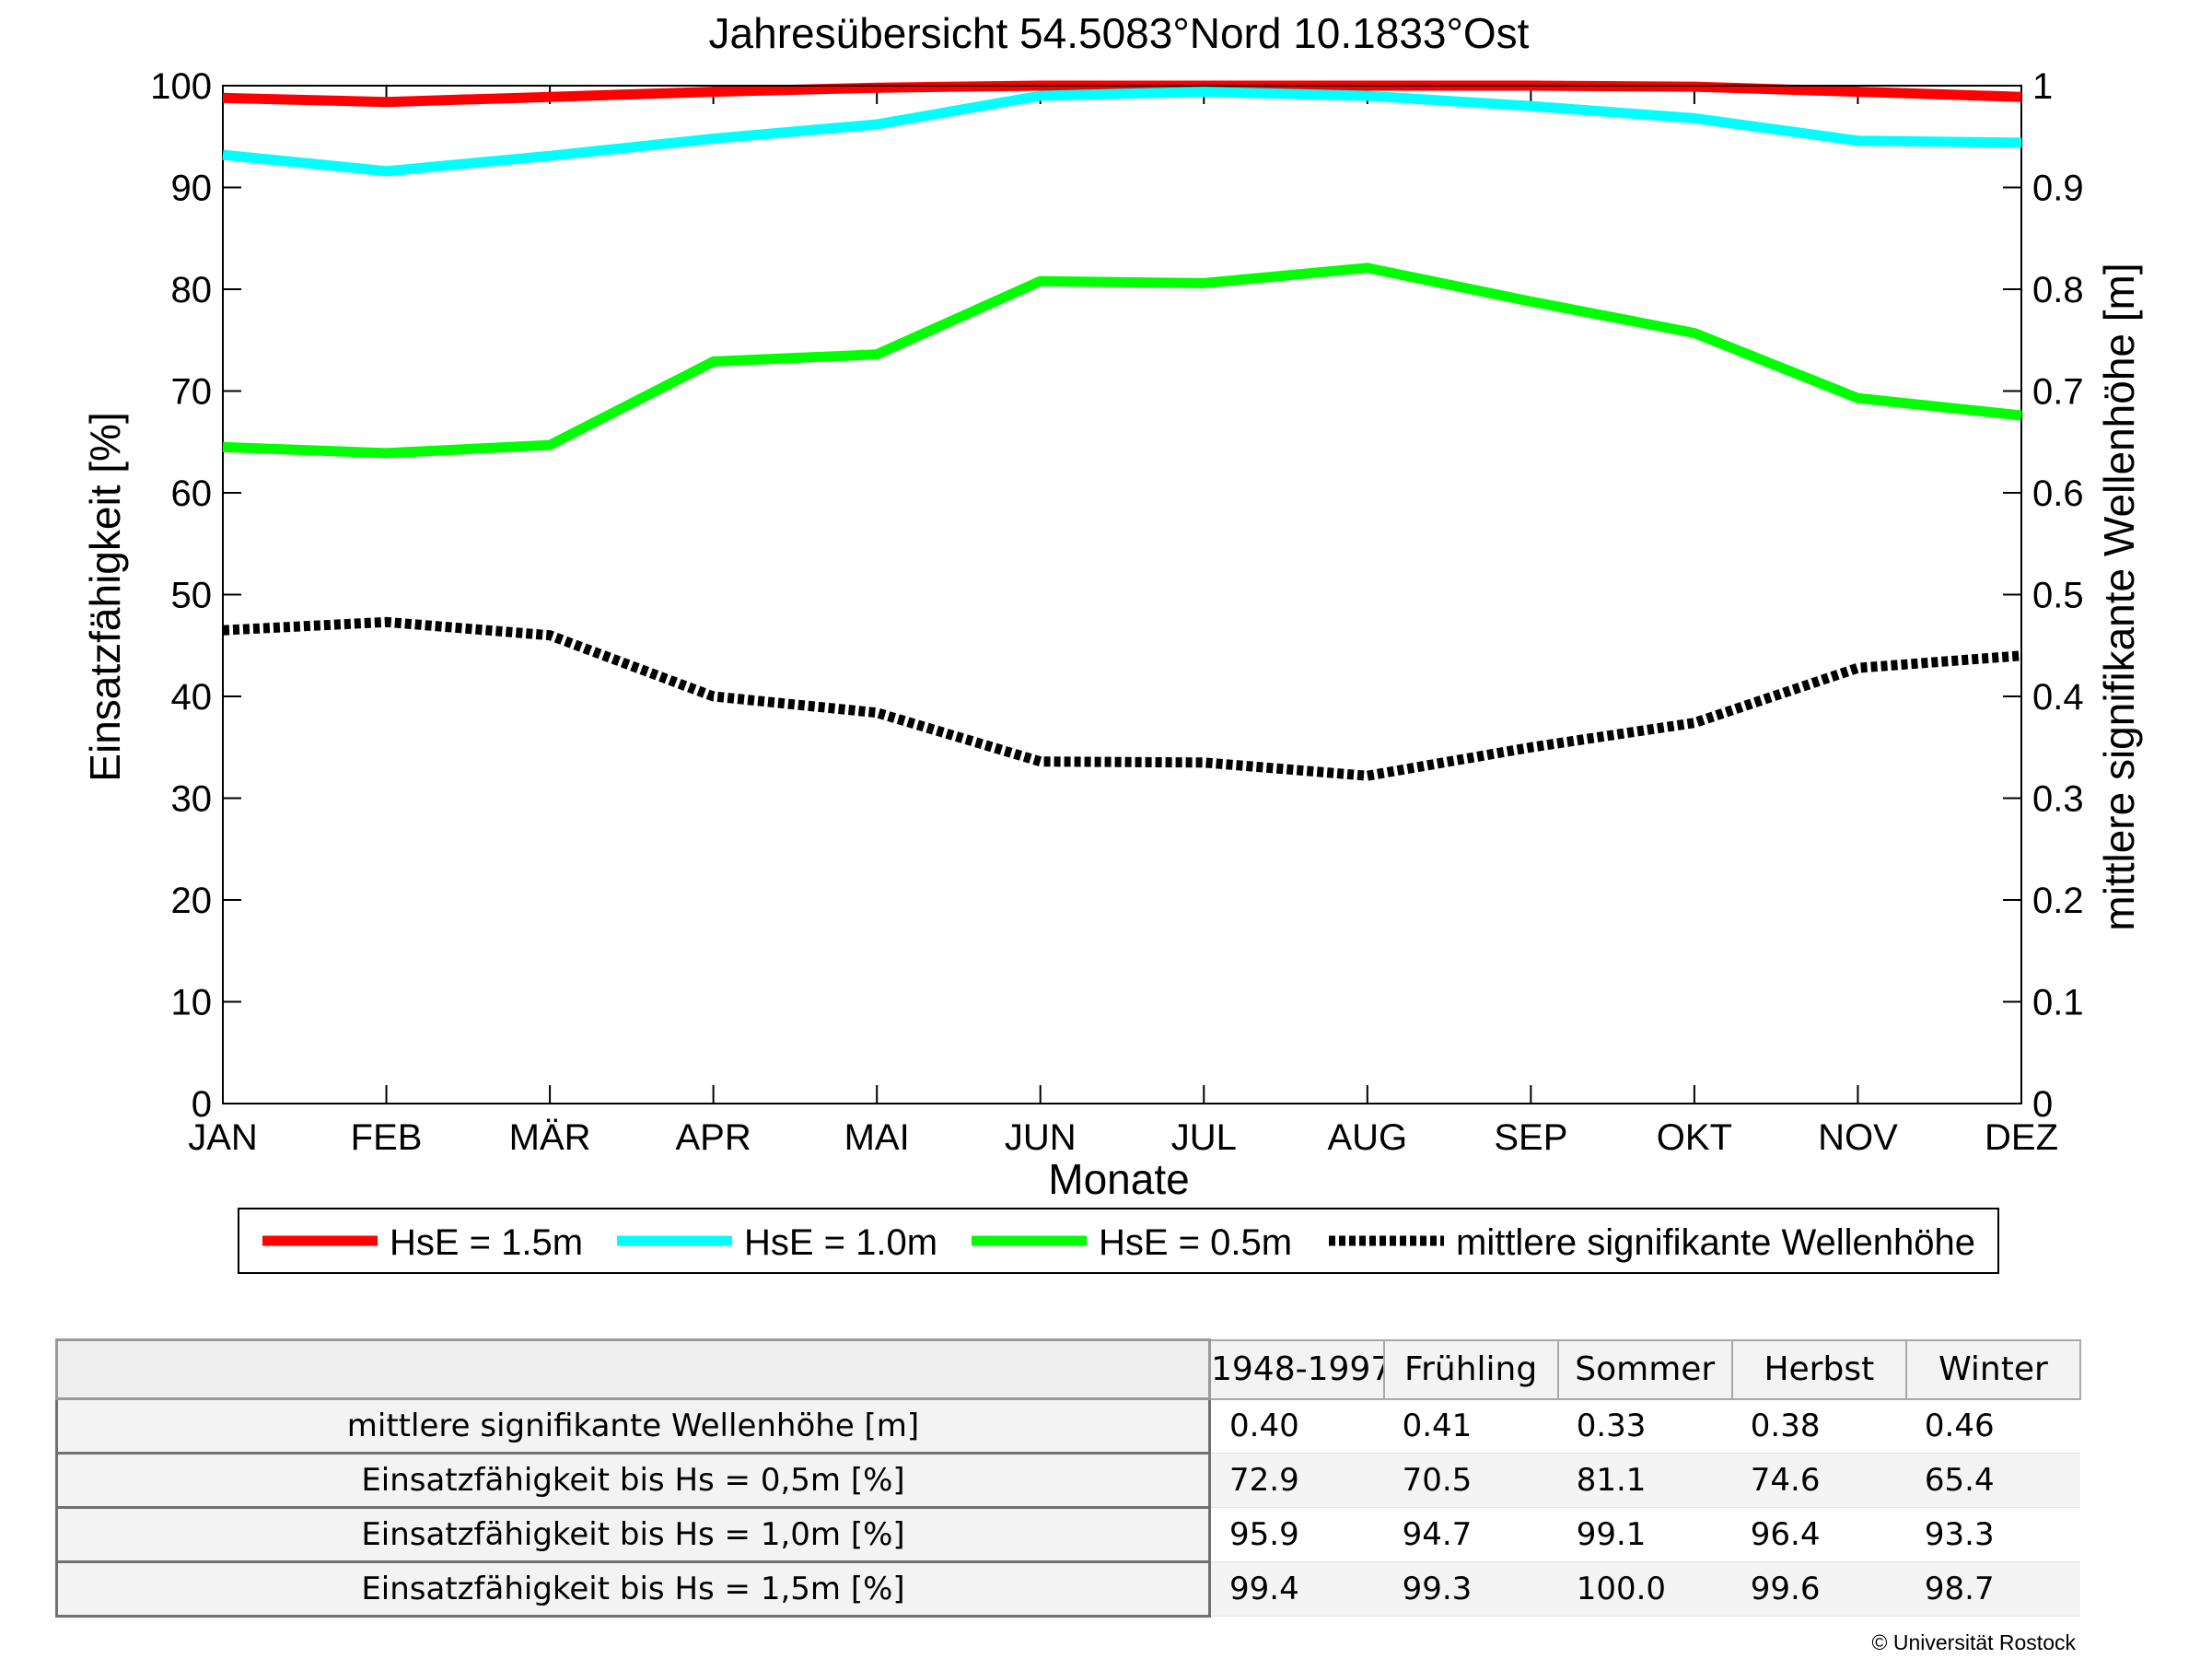 This screenshot has width=2212, height=1659. I want to click on y-tick-label-right: 1, so click(2043, 86).